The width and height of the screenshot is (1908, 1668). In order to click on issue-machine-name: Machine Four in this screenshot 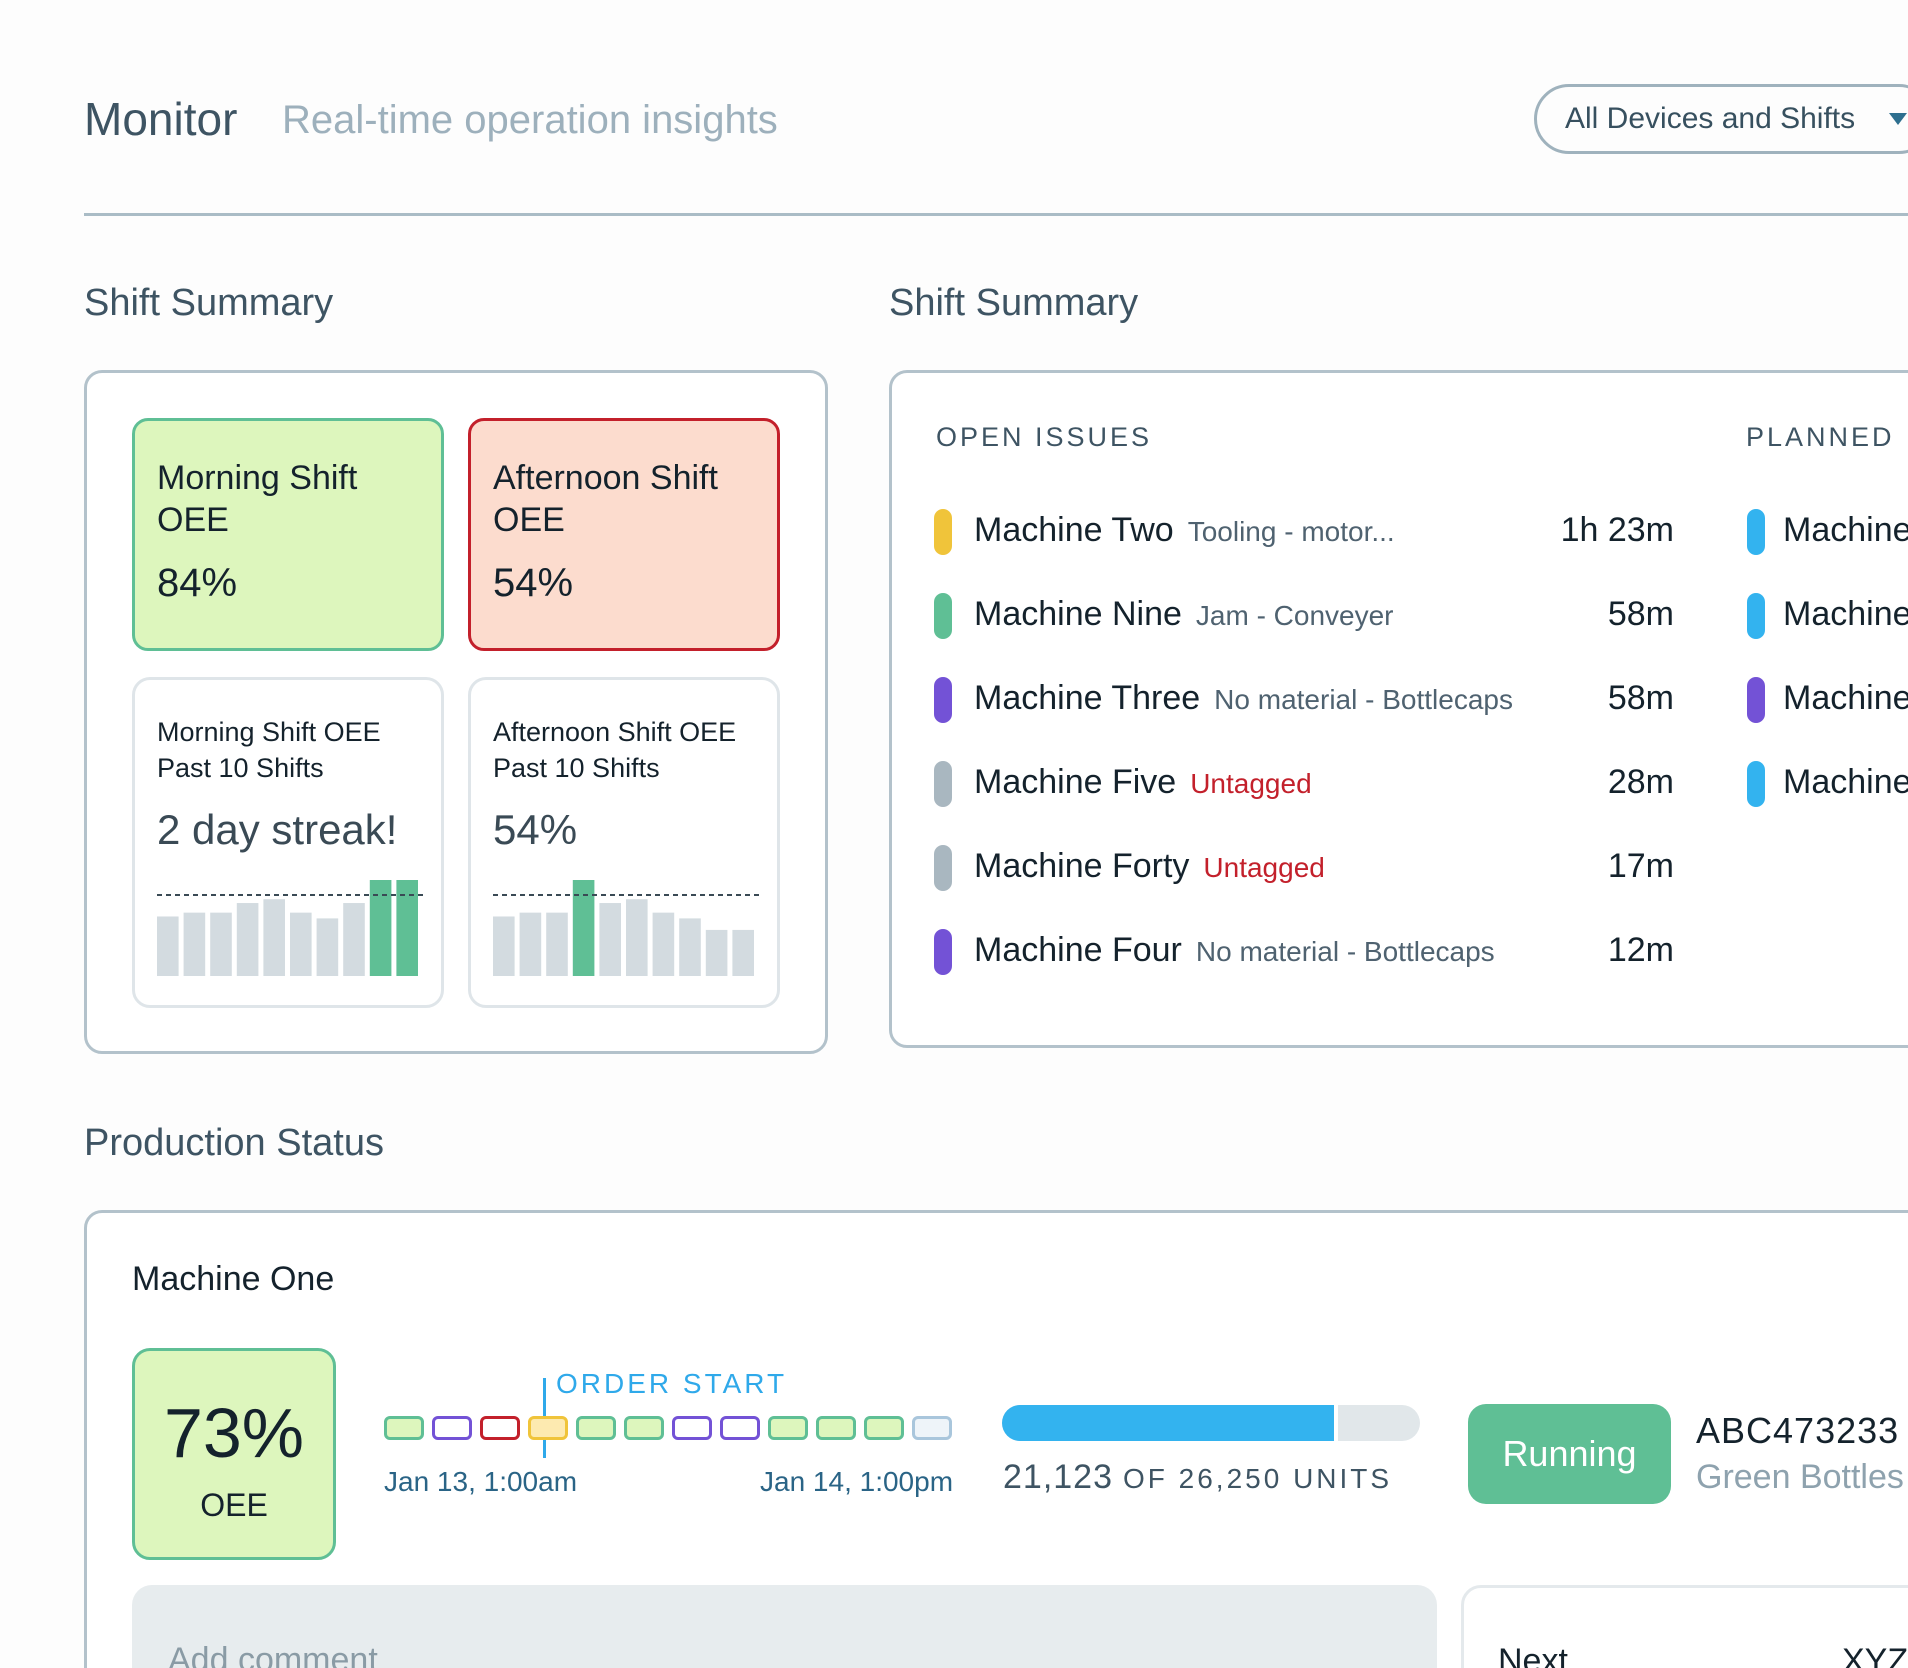, I will do `click(1078, 950)`.